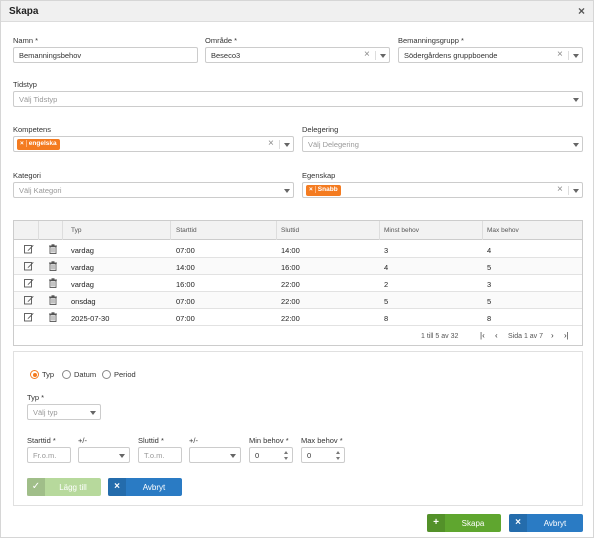 The image size is (594, 538). Describe the element at coordinates (271, 455) in the screenshot. I see `min-behov-input: 0` at that location.